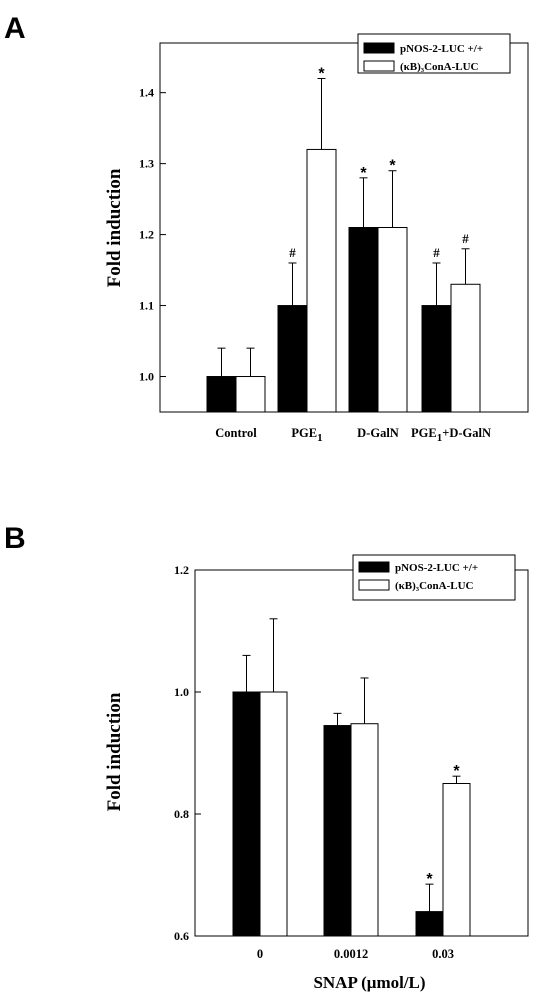 The image size is (533, 999). What do you see at coordinates (434, 577) in the screenshot?
I see `legend` at bounding box center [434, 577].